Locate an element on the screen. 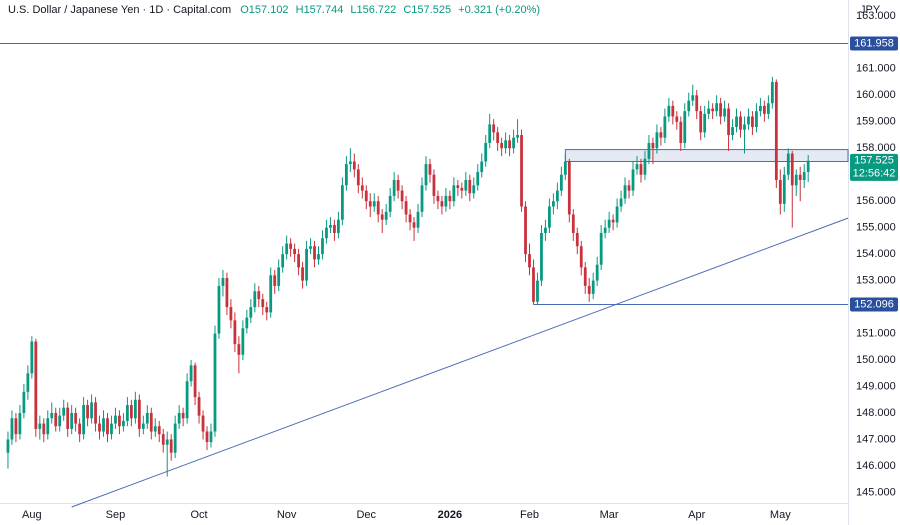 This screenshot has height=525, width=900. y-tick-label: 163.000 is located at coordinates (876, 16).